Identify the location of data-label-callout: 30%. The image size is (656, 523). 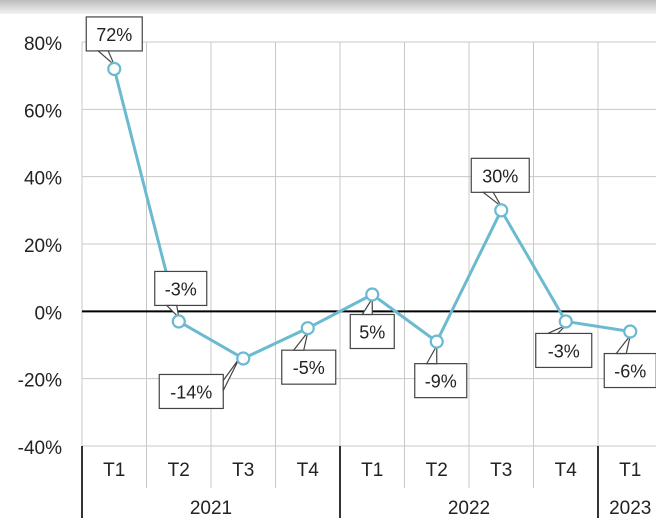
(500, 182).